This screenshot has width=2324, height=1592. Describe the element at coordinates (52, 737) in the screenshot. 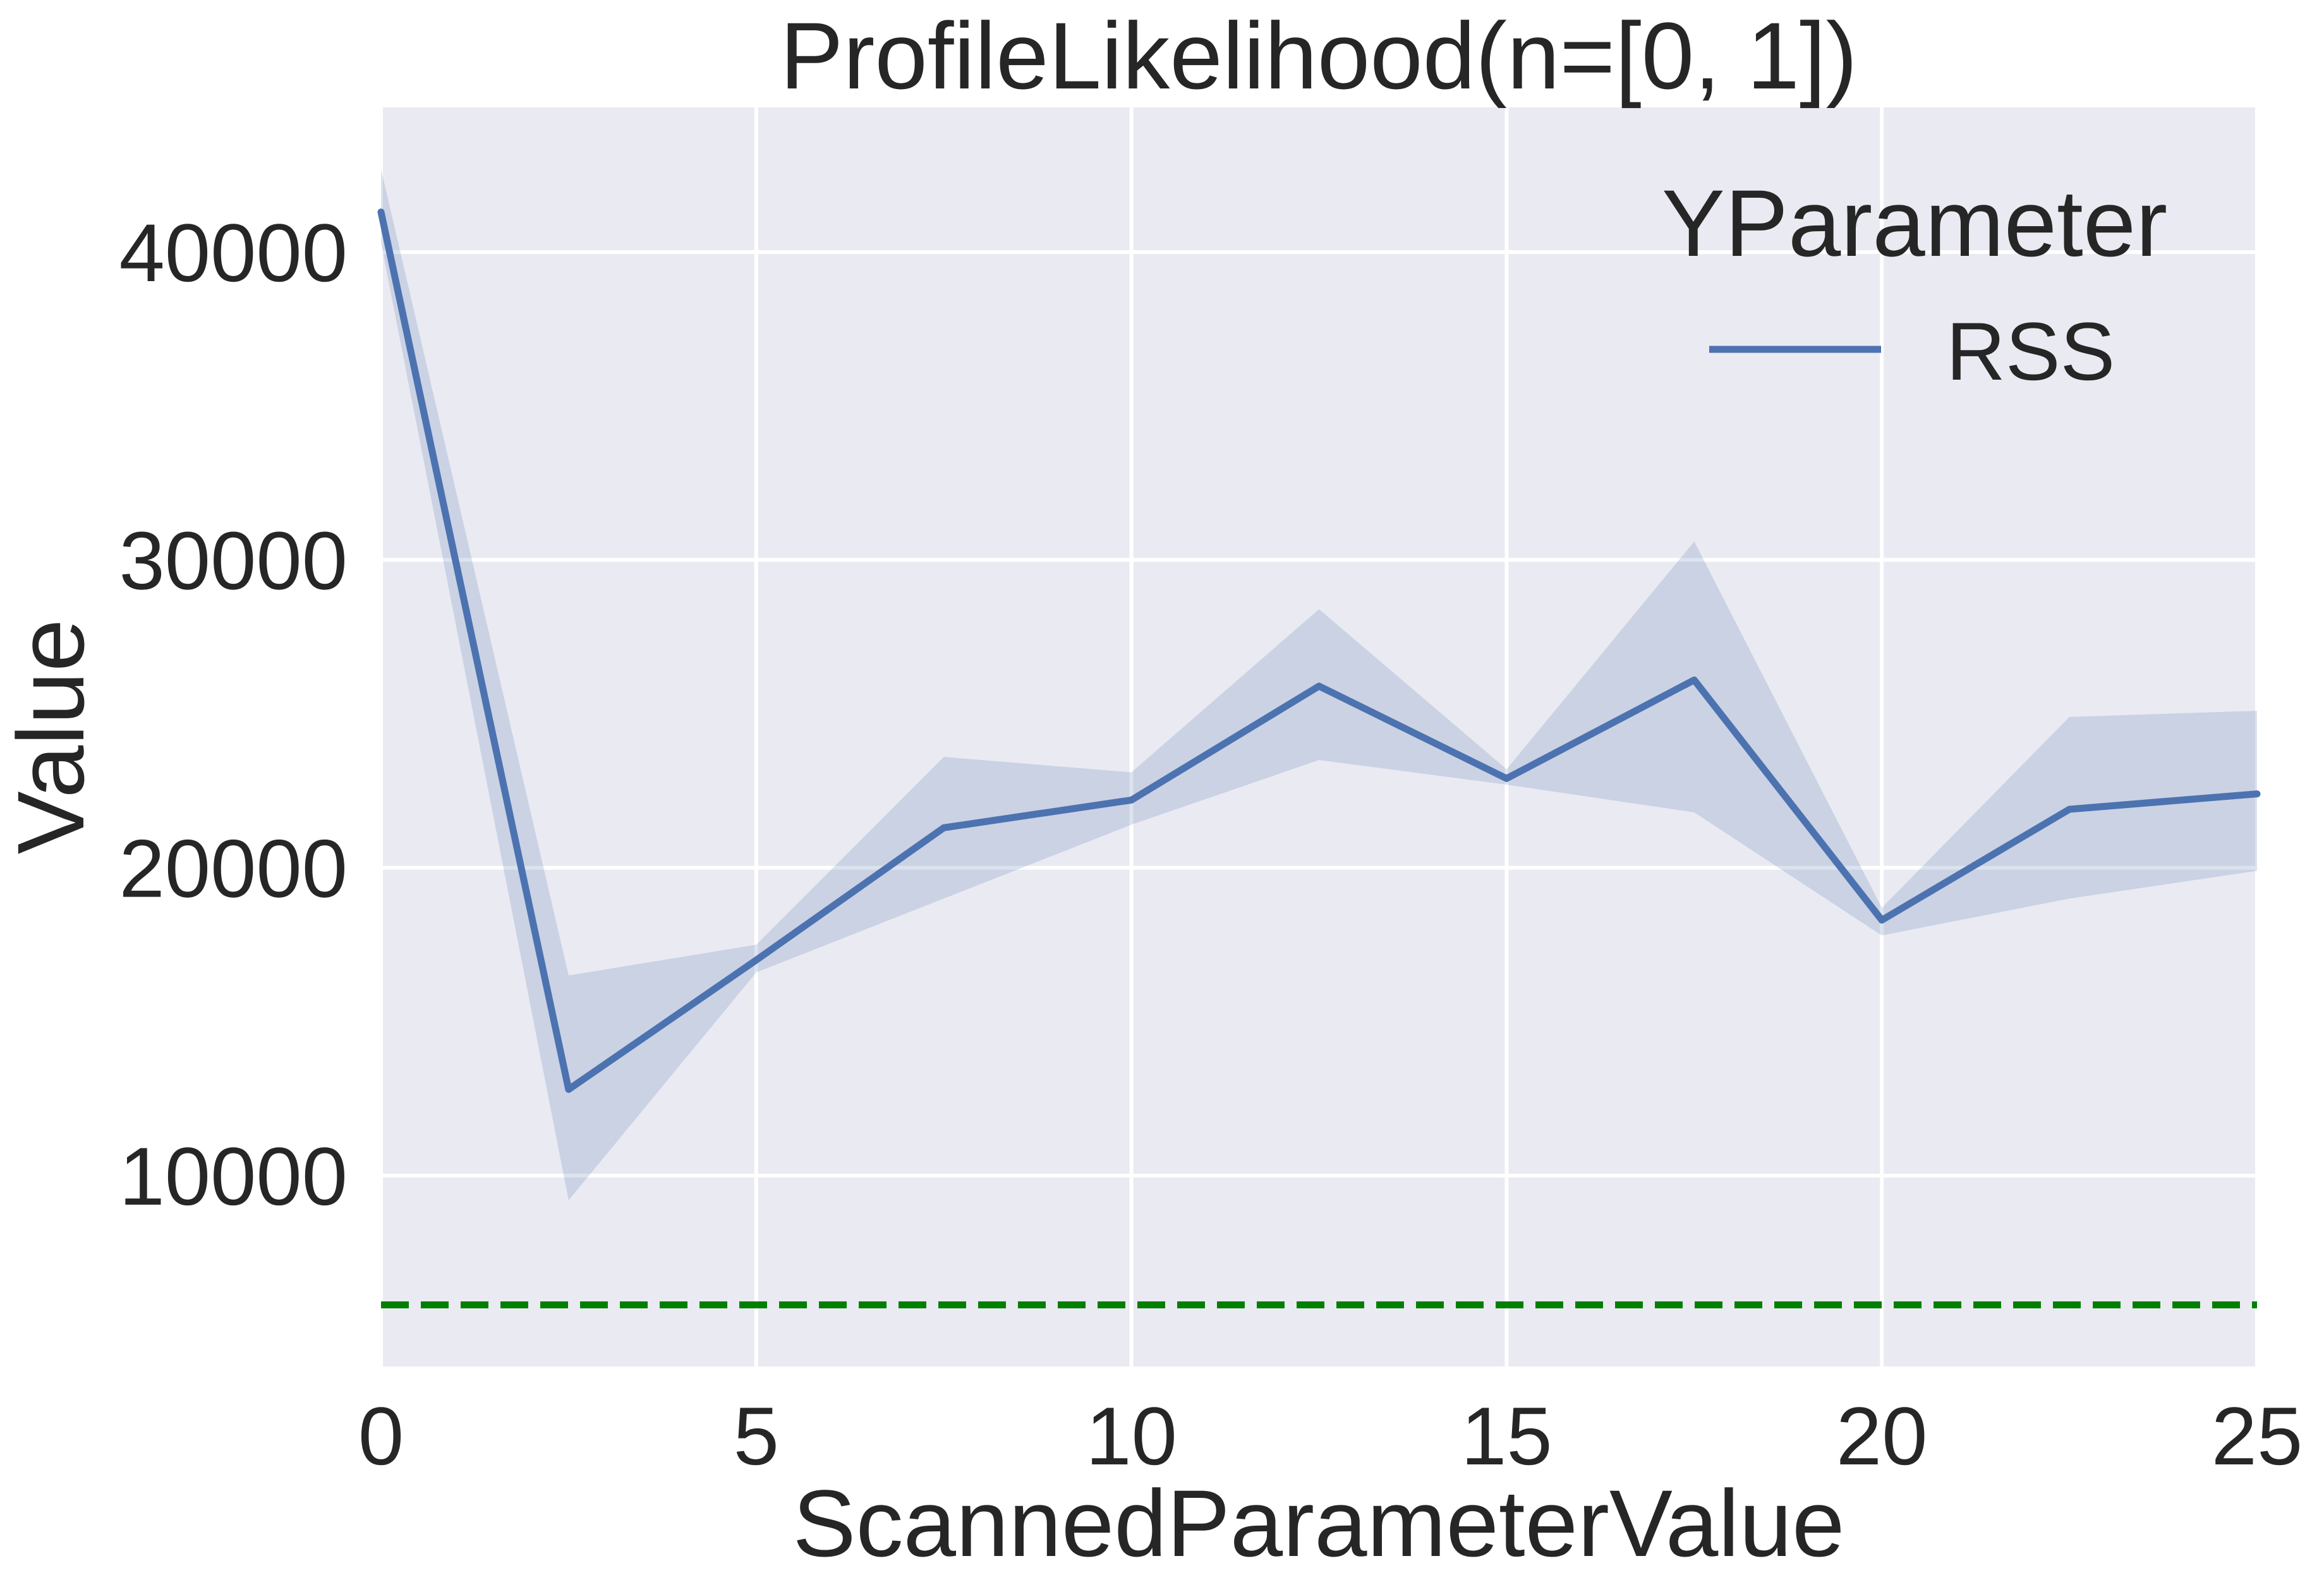

I see `y-axis-label: Value` at that location.